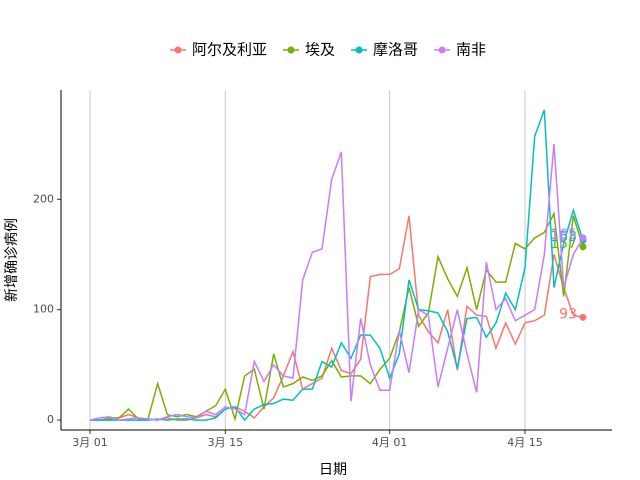 Image resolution: width=640 pixels, height=480 pixels. What do you see at coordinates (390, 442) in the screenshot?
I see `x-tick-label: 4月 01` at bounding box center [390, 442].